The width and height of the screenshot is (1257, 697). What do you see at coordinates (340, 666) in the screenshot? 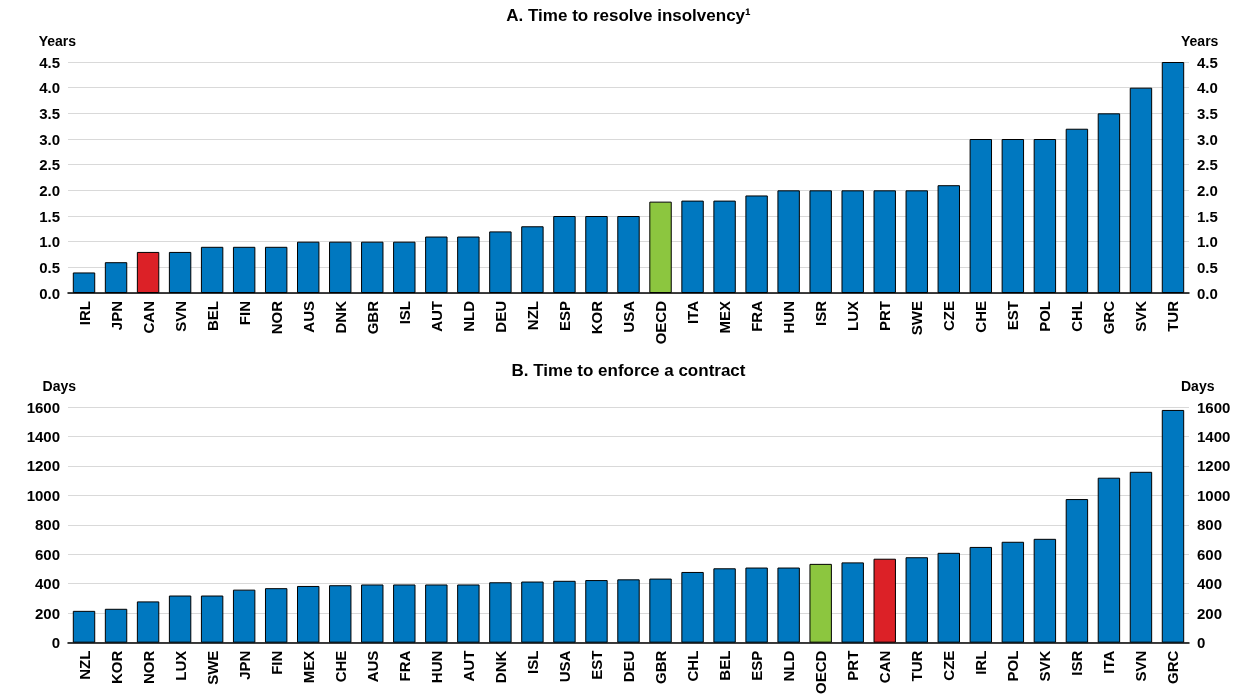
I see `x-tick-label: CHE` at bounding box center [340, 666].